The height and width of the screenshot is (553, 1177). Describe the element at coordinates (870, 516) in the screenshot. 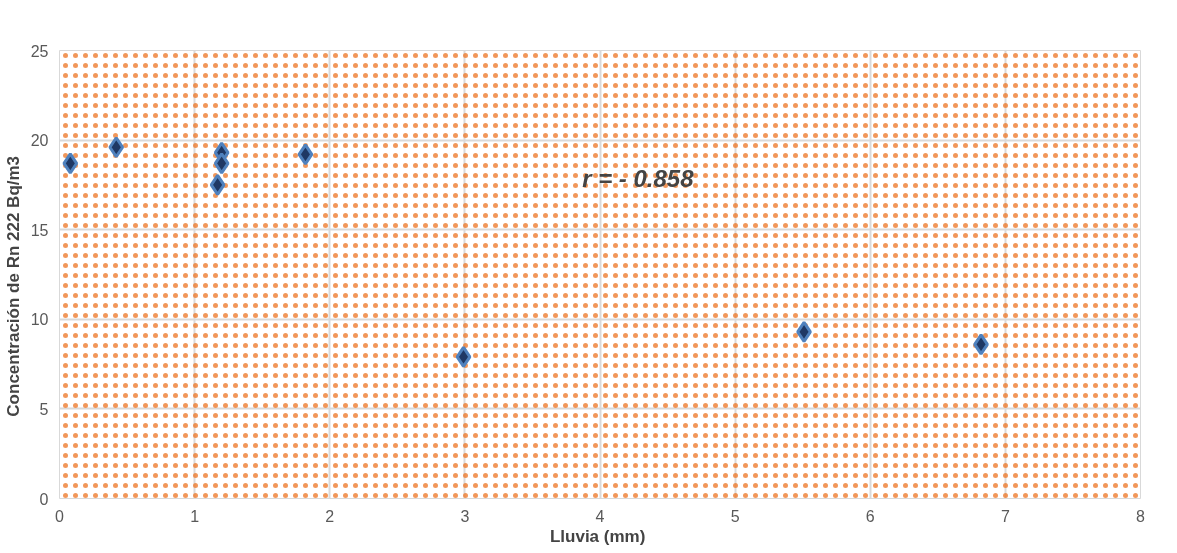

I see `x-tick-label: 6` at that location.